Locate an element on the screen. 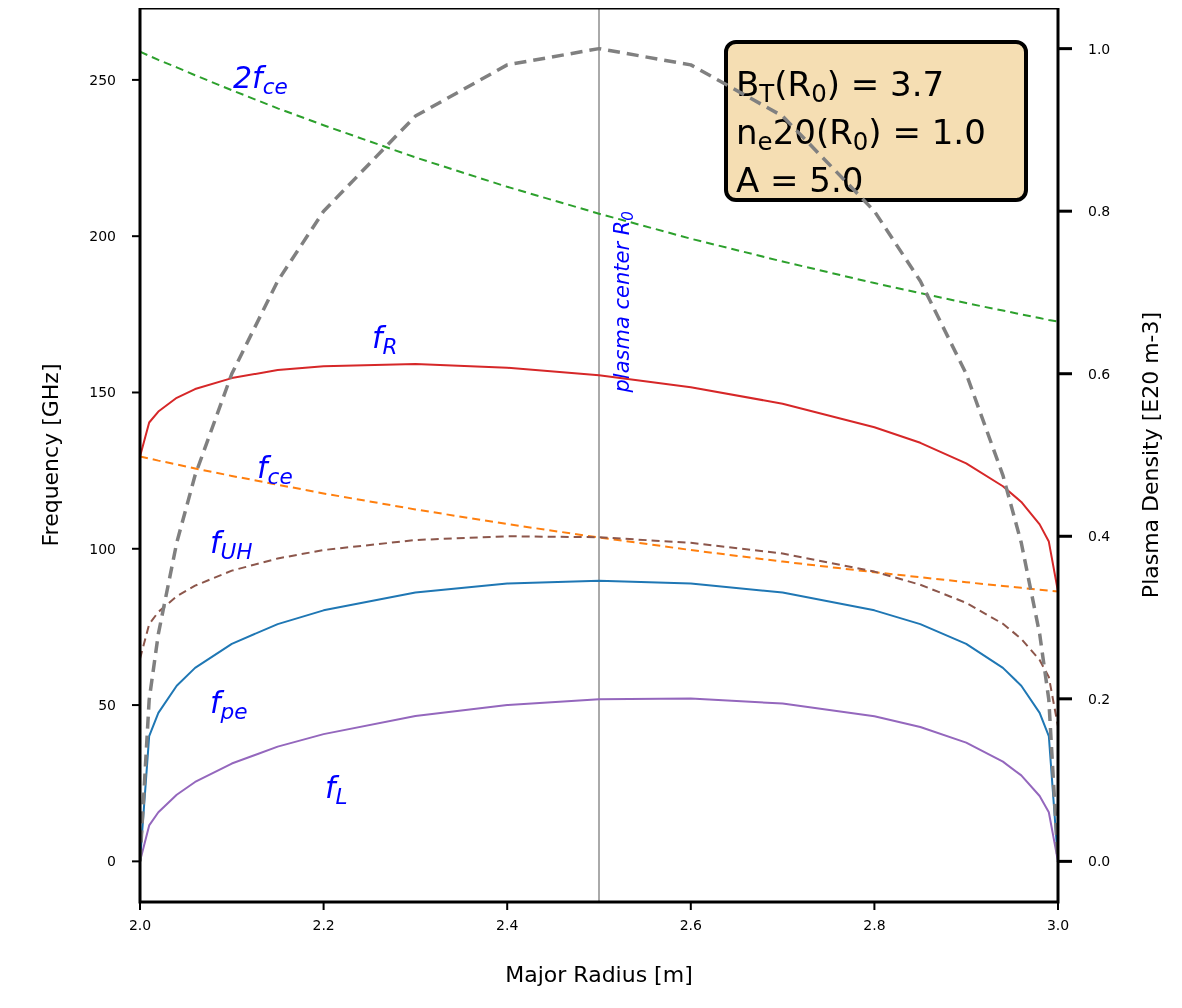 The image size is (1182, 1008). line-series is located at coordinates (599, 524).